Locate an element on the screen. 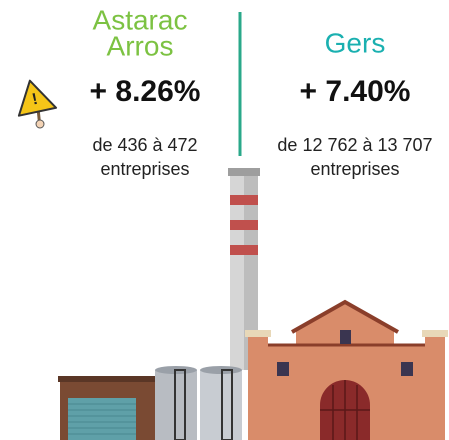 This screenshot has height=440, width=449. left-detail: de 436 à 472 is located at coordinates (144, 145).